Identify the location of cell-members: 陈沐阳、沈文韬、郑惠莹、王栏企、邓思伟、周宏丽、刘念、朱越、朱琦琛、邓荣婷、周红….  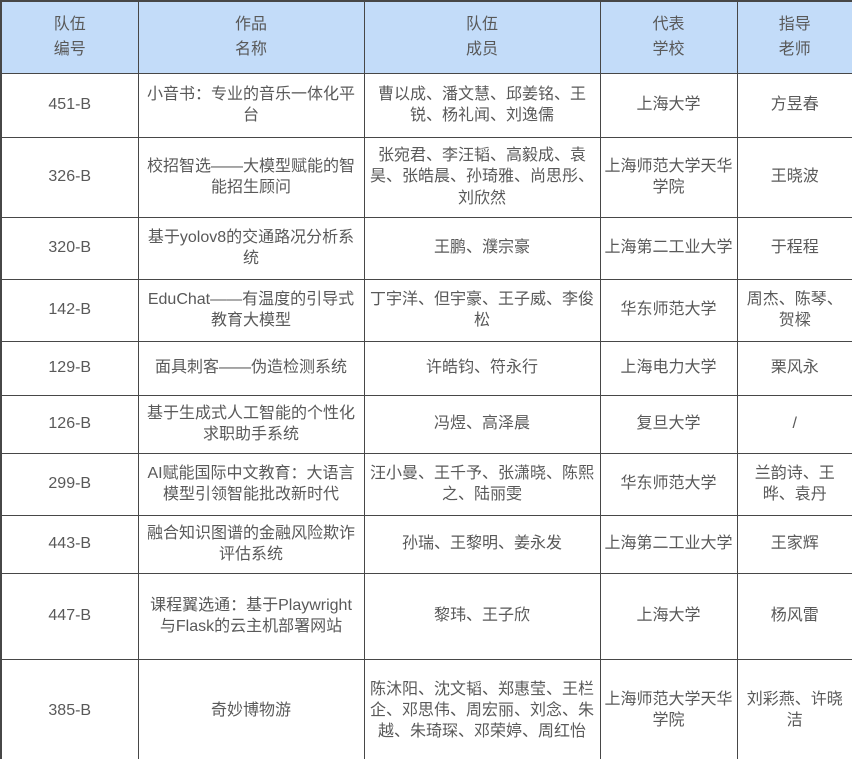
(482, 708).